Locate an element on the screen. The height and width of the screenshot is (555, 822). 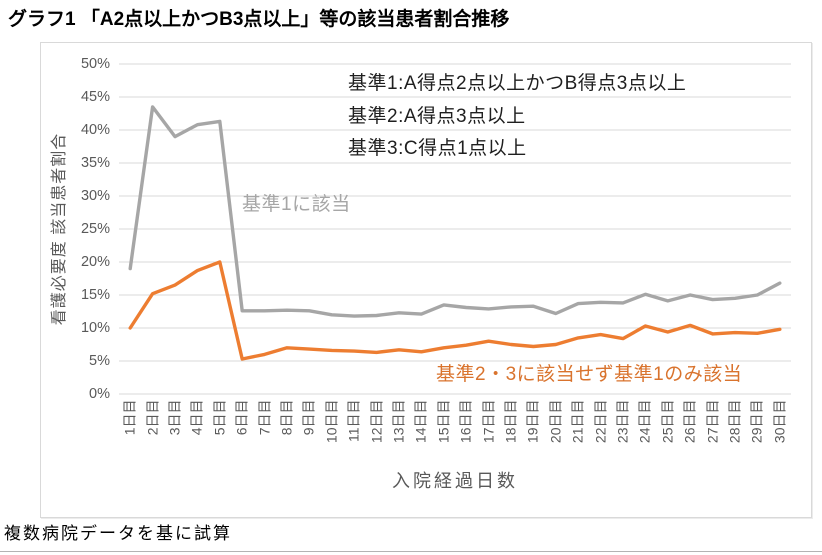
y-tick-label: 5% is located at coordinates (99, 361).